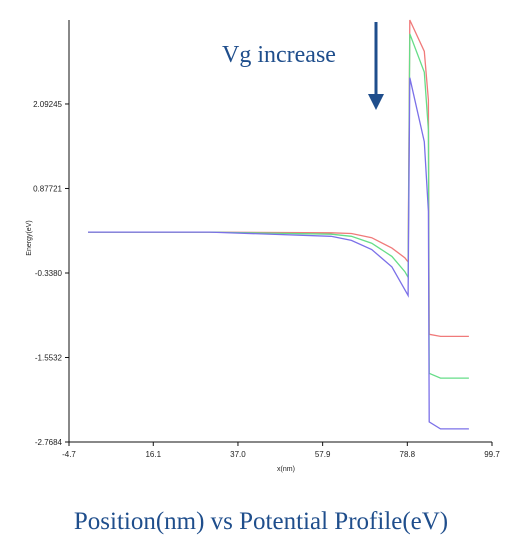  What do you see at coordinates (286, 469) in the screenshot?
I see `x-axis-label: x(nm)` at bounding box center [286, 469].